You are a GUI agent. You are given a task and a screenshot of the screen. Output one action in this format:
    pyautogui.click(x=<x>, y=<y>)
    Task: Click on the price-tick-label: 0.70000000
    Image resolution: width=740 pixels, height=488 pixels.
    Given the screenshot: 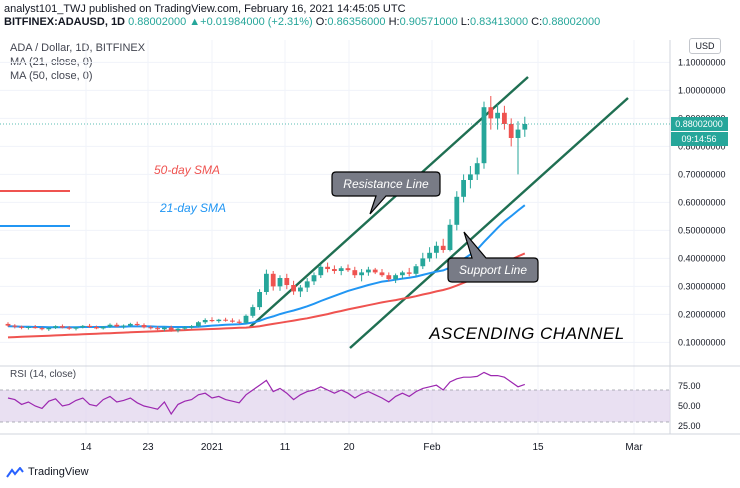 What is the action you would take?
    pyautogui.click(x=702, y=174)
    